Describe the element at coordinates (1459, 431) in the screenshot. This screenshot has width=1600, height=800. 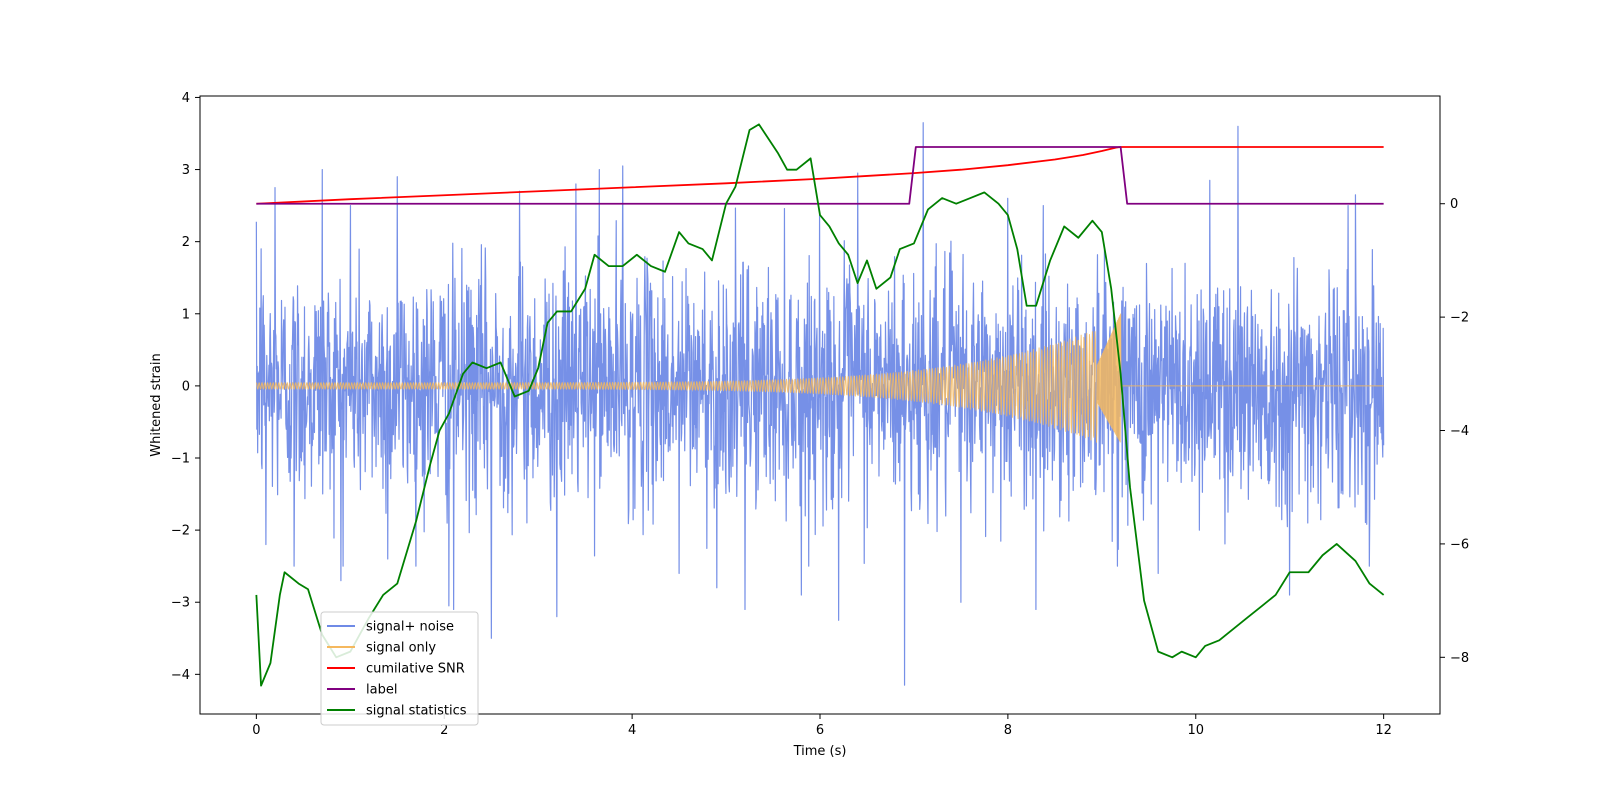
I see `y2-tick-label: −4` at that location.